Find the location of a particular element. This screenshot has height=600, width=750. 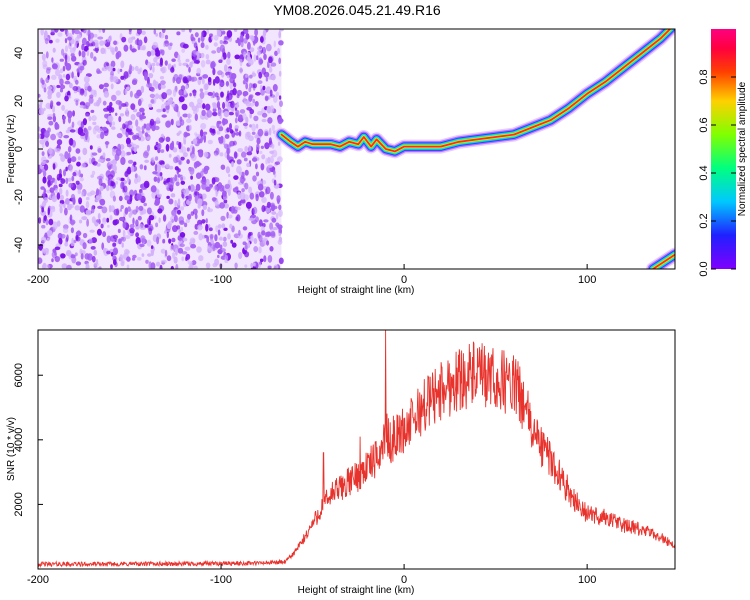

svg-text: 6000 is located at coordinates (19, 375).